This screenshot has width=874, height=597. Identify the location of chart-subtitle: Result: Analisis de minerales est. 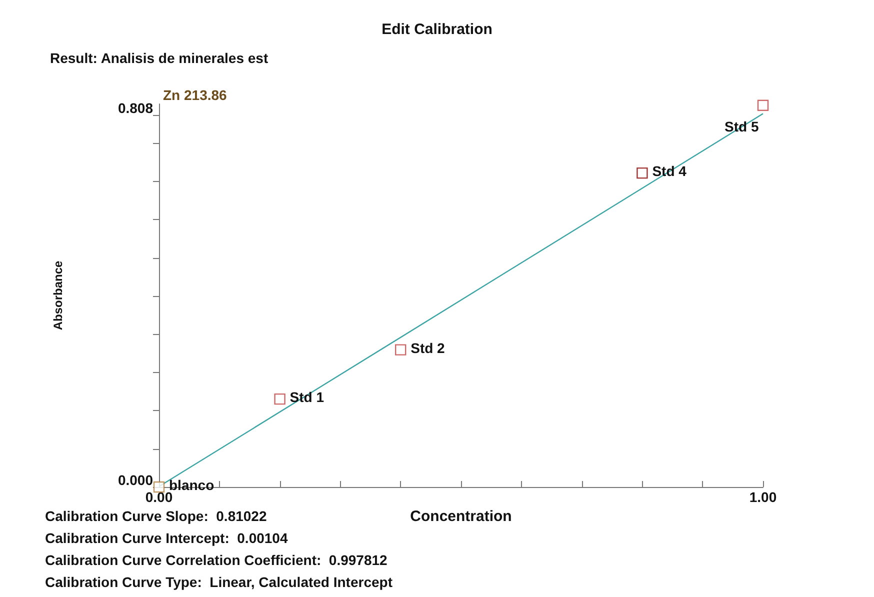
(159, 58).